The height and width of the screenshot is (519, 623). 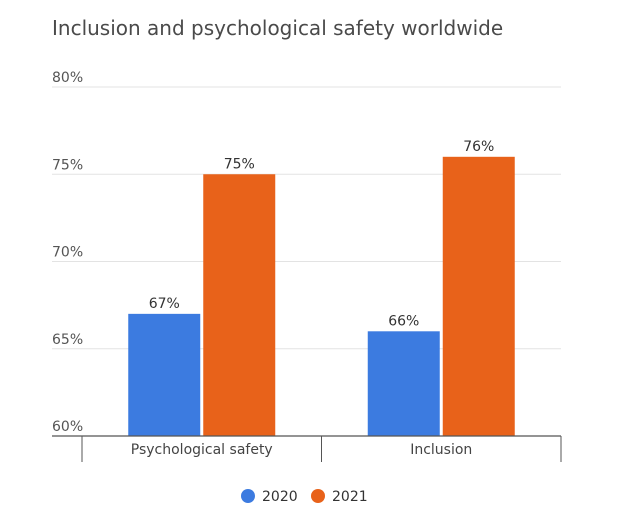 I want to click on y-tick-label: 70%, so click(x=67, y=253).